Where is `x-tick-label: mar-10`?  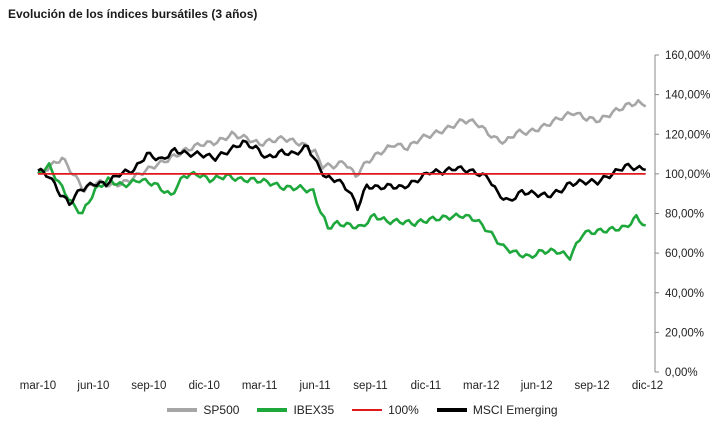 x-tick-label: mar-10 is located at coordinates (38, 386).